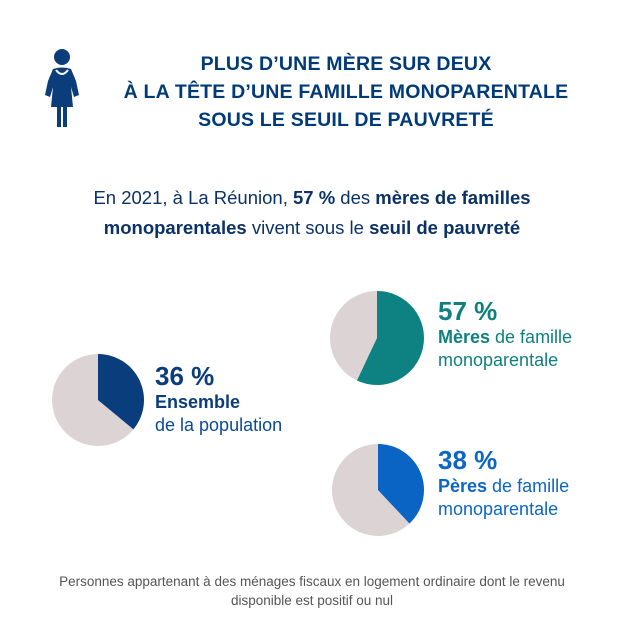 The image size is (624, 640). I want to click on stat-fathers: 38 % Pères de famille monoparentale, so click(503, 483).